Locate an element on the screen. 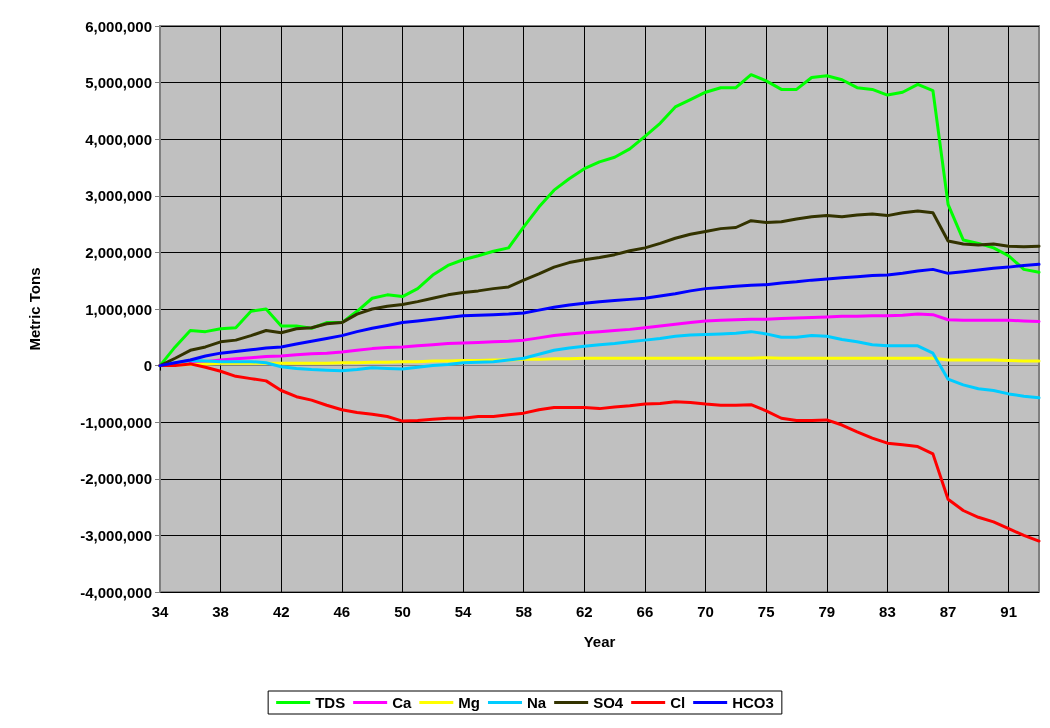 Image resolution: width=1050 pixels, height=728 pixels. x-tick-label: 70 is located at coordinates (705, 611).